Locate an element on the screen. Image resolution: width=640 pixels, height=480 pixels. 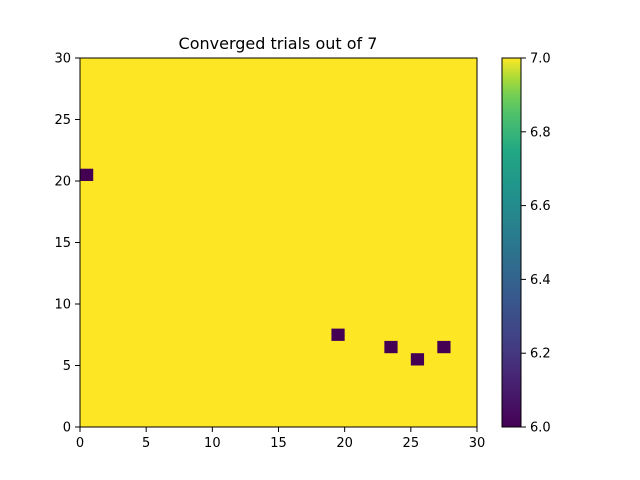
y-tick-label: 5 is located at coordinates (67, 366).